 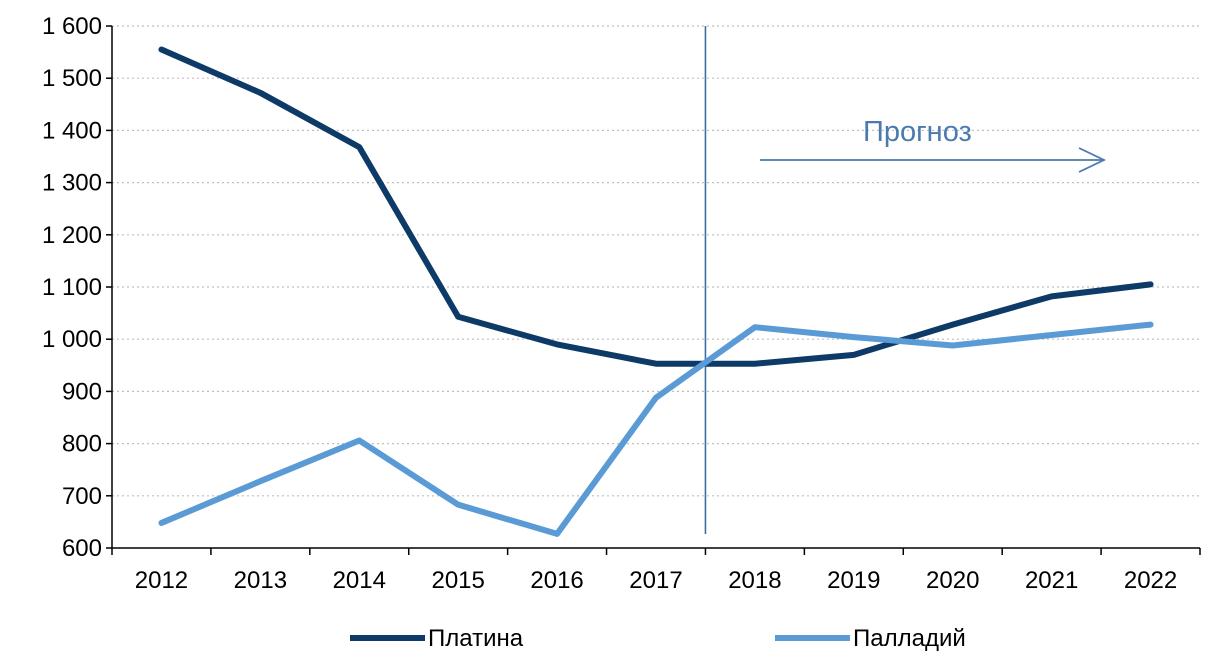 What do you see at coordinates (658, 638) in the screenshot?
I see `legend: Платина Палладий` at bounding box center [658, 638].